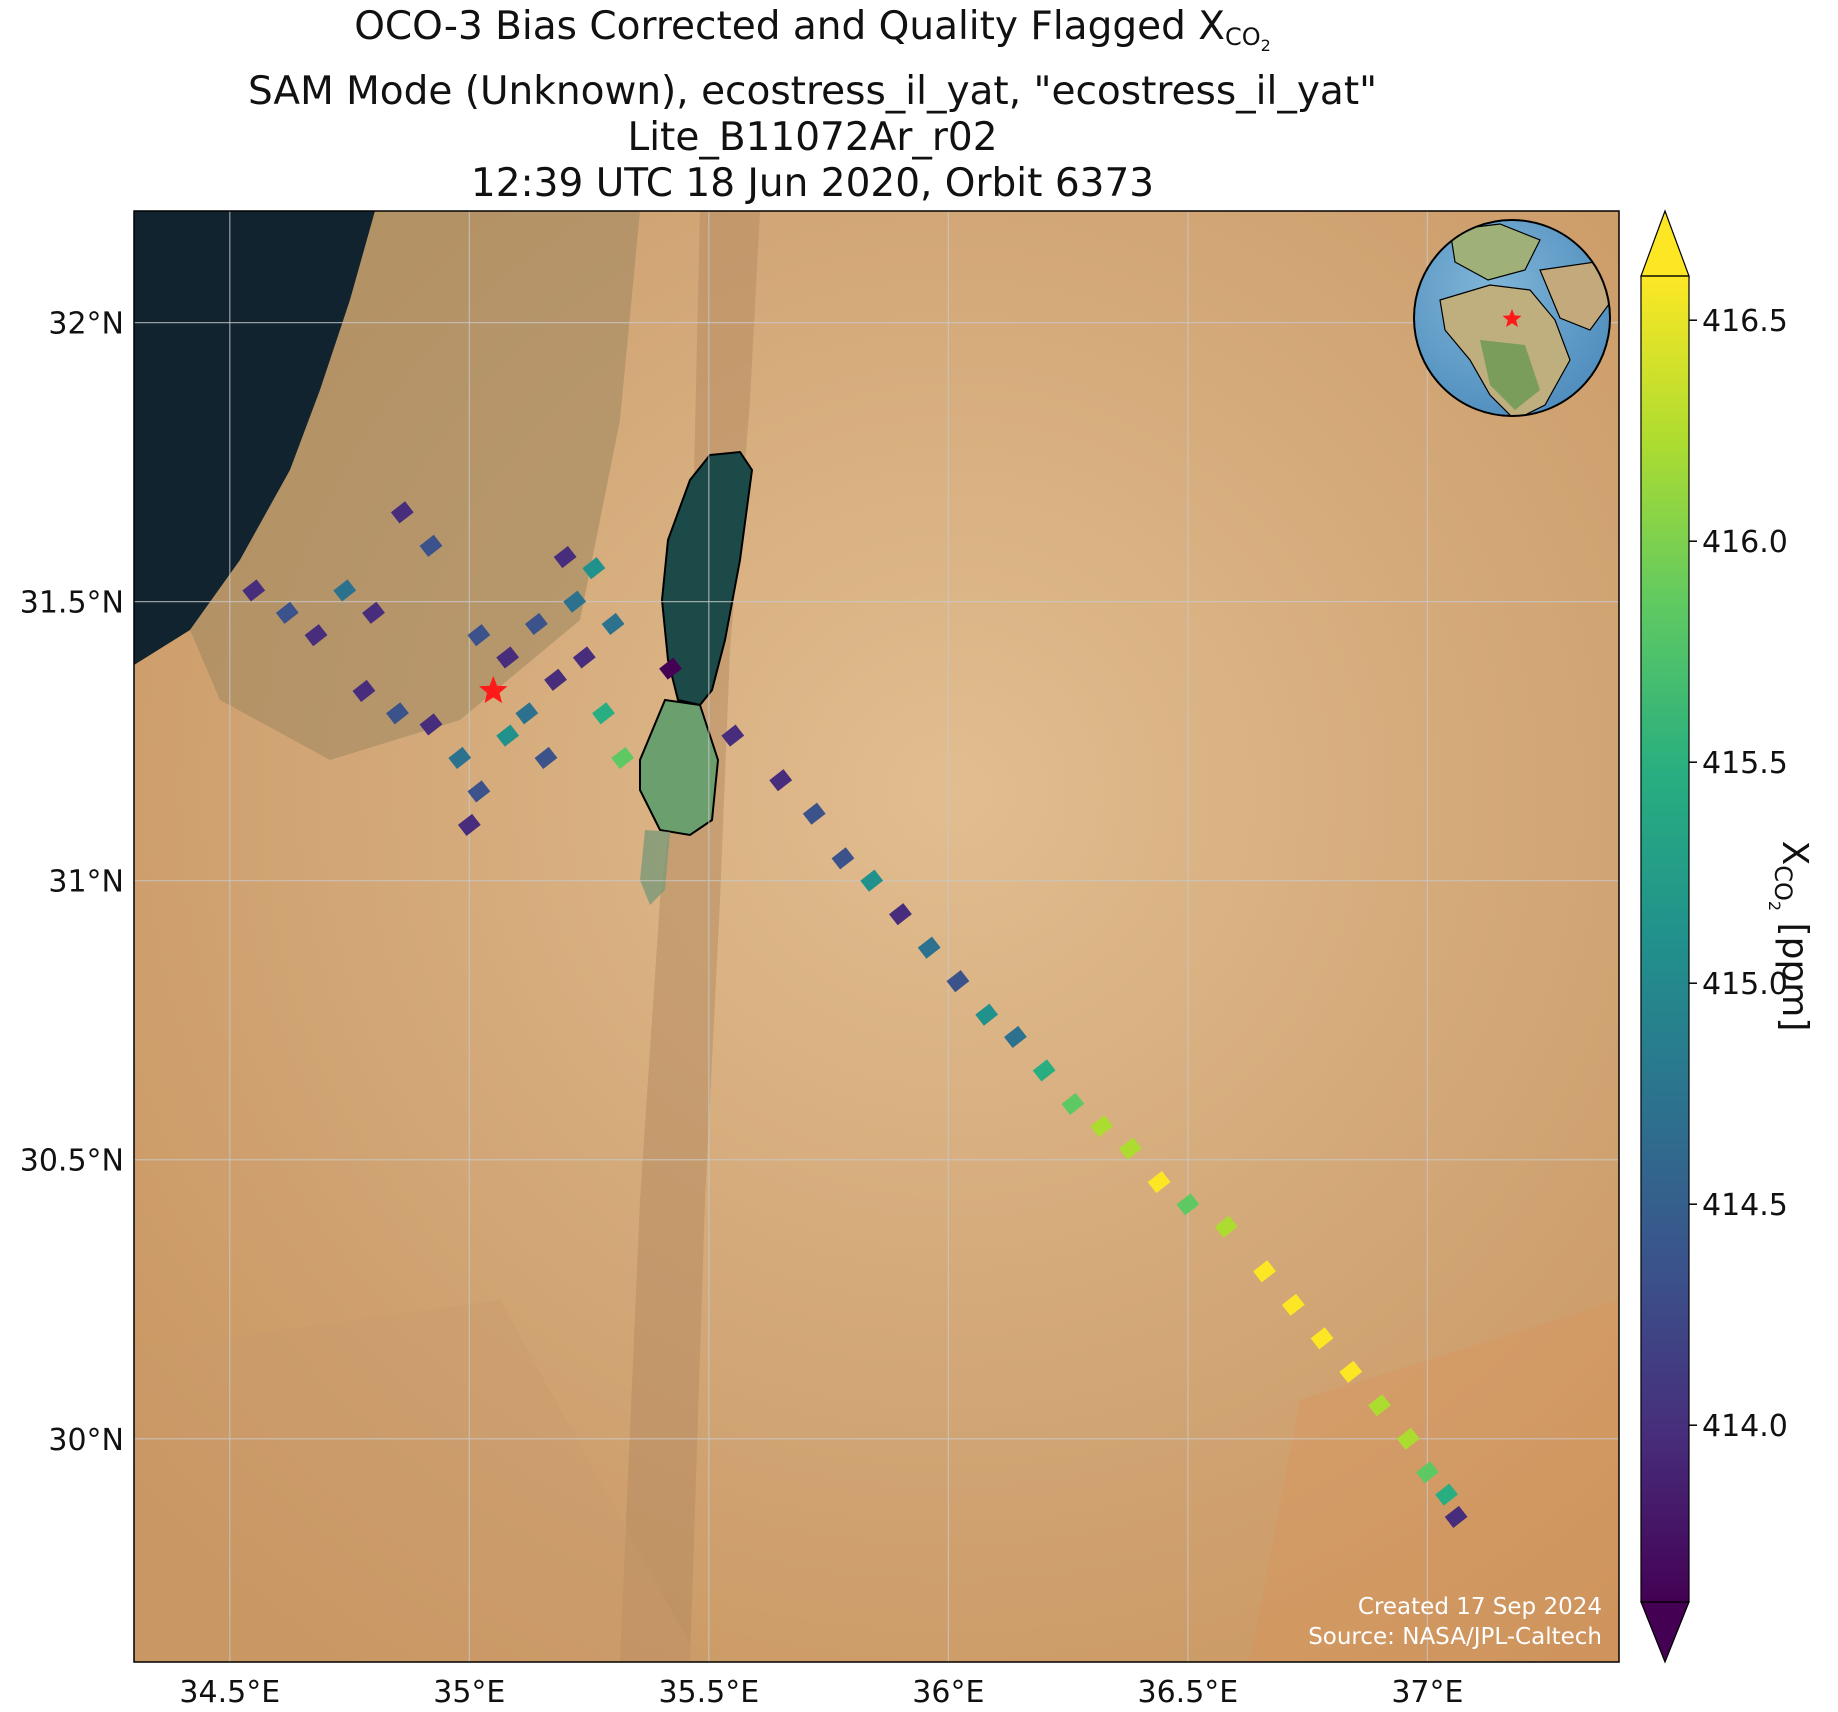 This screenshot has width=1838, height=1712. What do you see at coordinates (1745, 763) in the screenshot?
I see `colorbar-tick-label: 415.5` at bounding box center [1745, 763].